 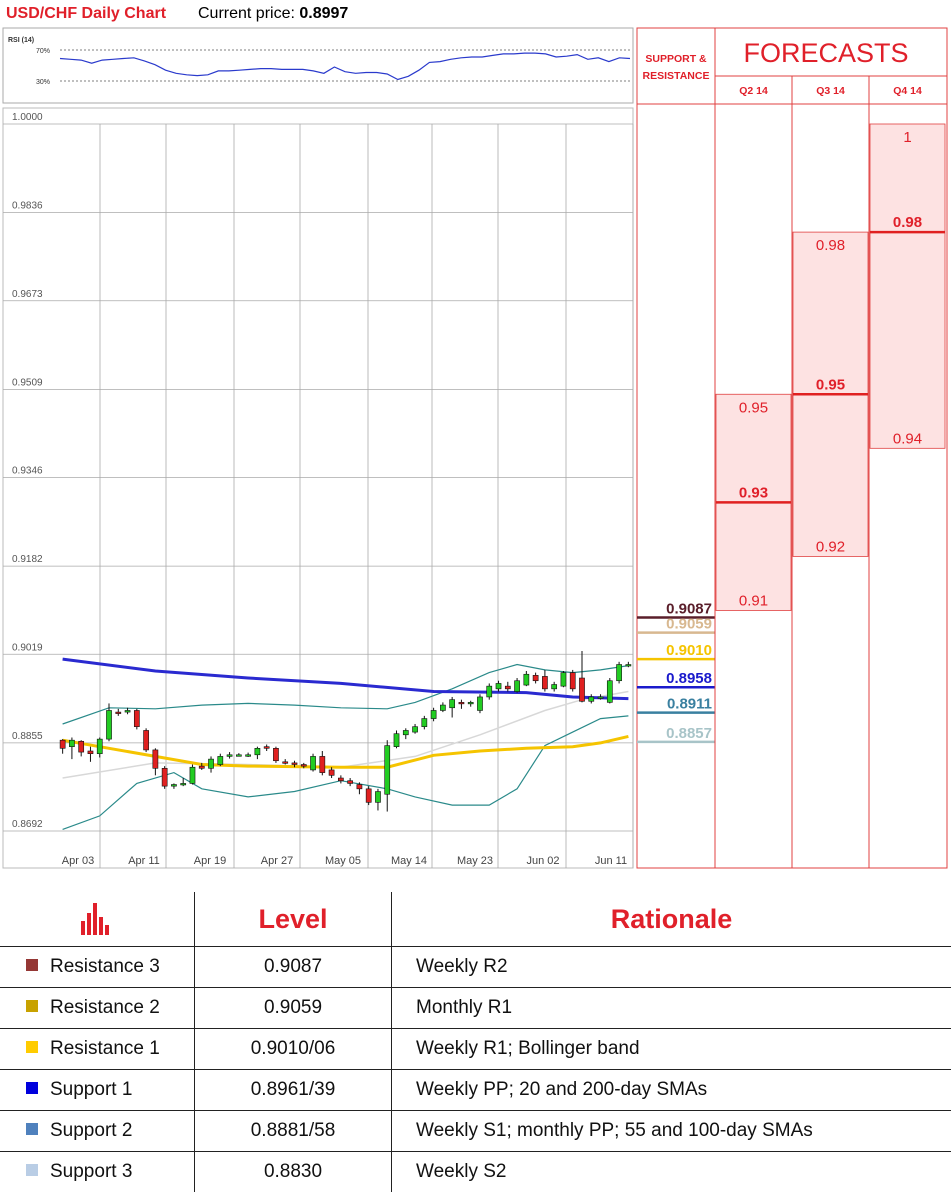 What do you see at coordinates (753, 492) in the screenshot?
I see `forecast-mid: 0.93` at bounding box center [753, 492].